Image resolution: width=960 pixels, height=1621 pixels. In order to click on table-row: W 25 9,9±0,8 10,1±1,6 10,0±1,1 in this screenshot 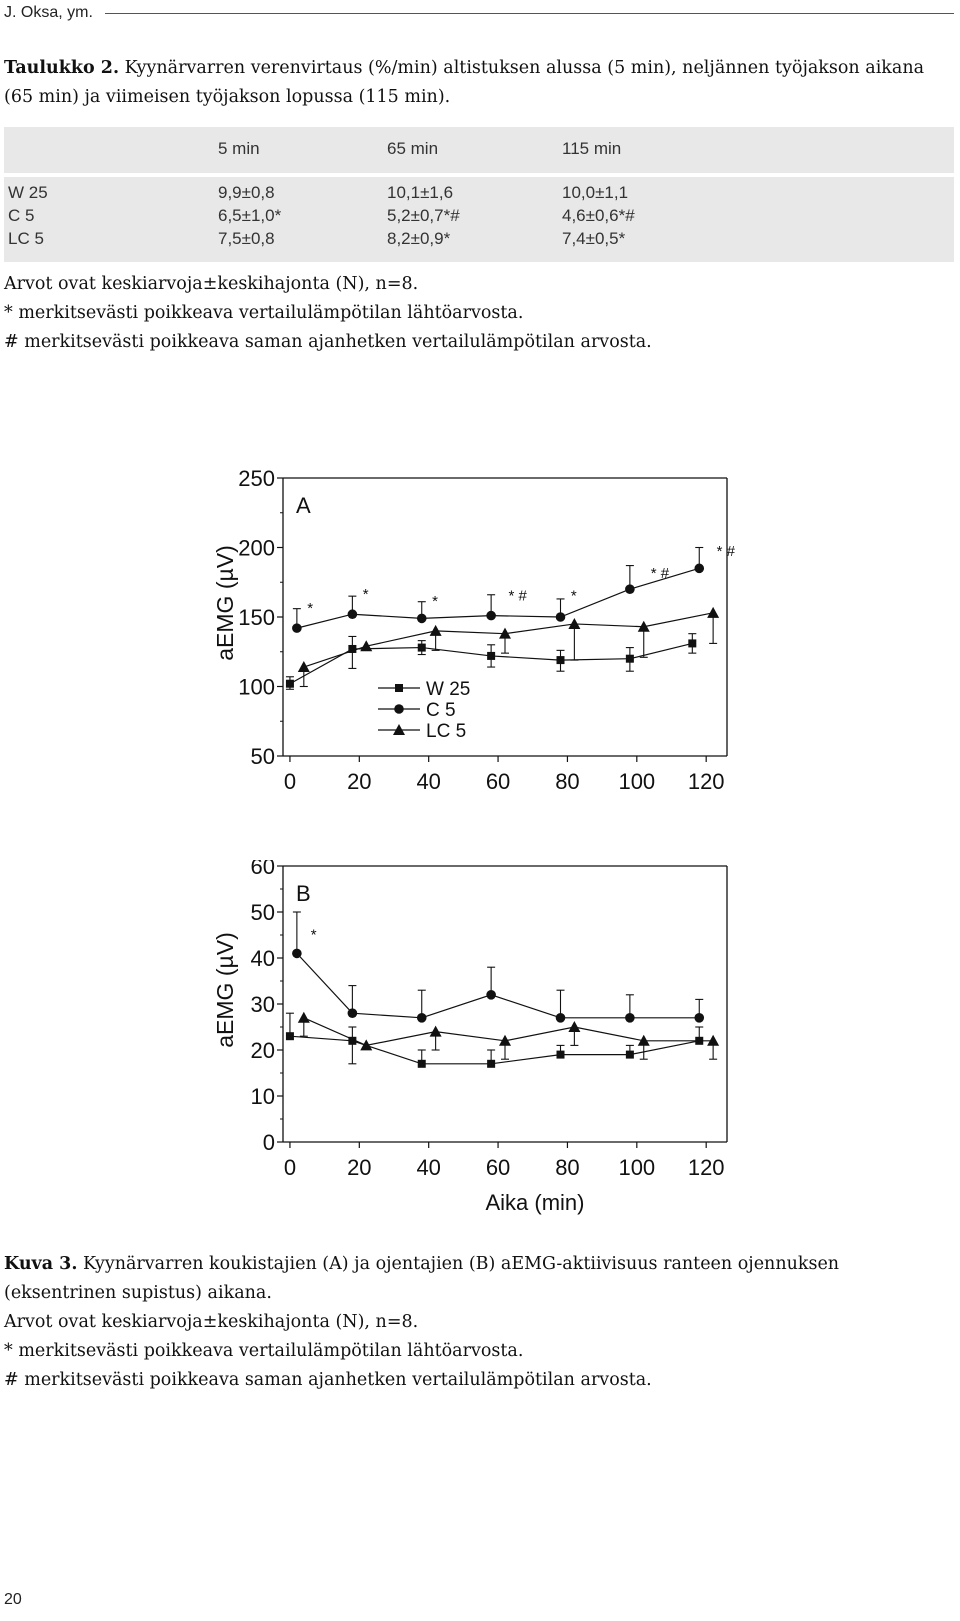, I will do `click(479, 194)`.